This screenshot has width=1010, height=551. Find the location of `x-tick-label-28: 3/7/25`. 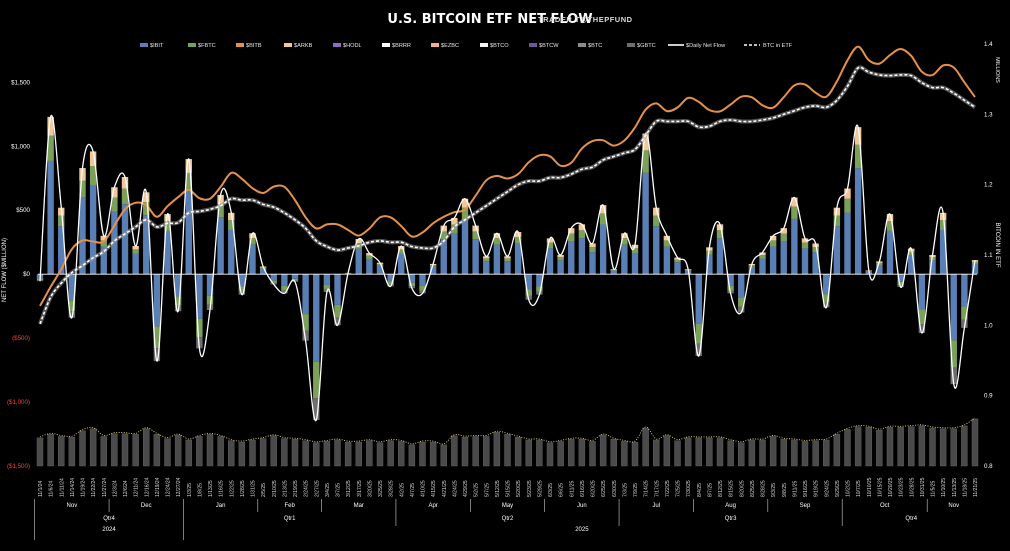

x-tick-label-28: 3/7/25 is located at coordinates (339, 490).